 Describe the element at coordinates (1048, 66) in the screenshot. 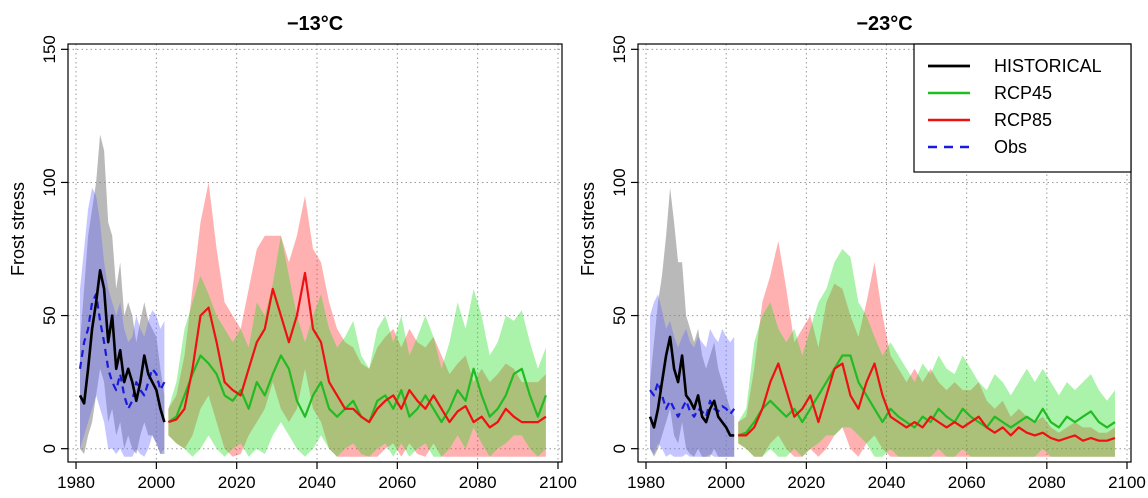

I see `legend-label-historical: HISTORICAL` at that location.